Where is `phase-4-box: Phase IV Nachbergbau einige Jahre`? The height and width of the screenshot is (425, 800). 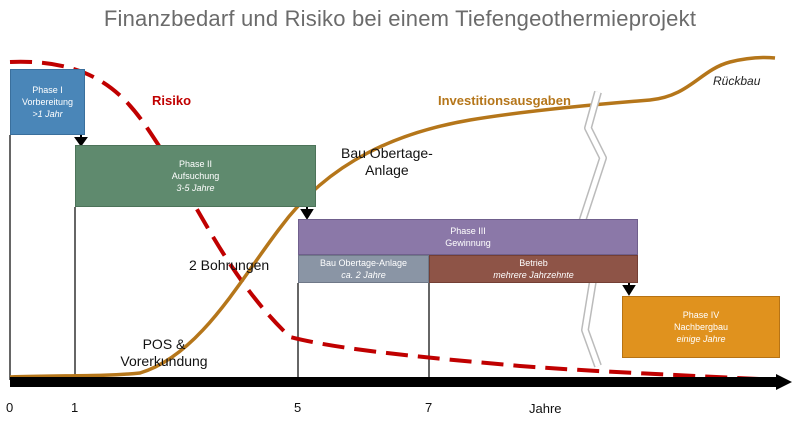 phase-4-box: Phase IV Nachbergbau einige Jahre is located at coordinates (701, 327).